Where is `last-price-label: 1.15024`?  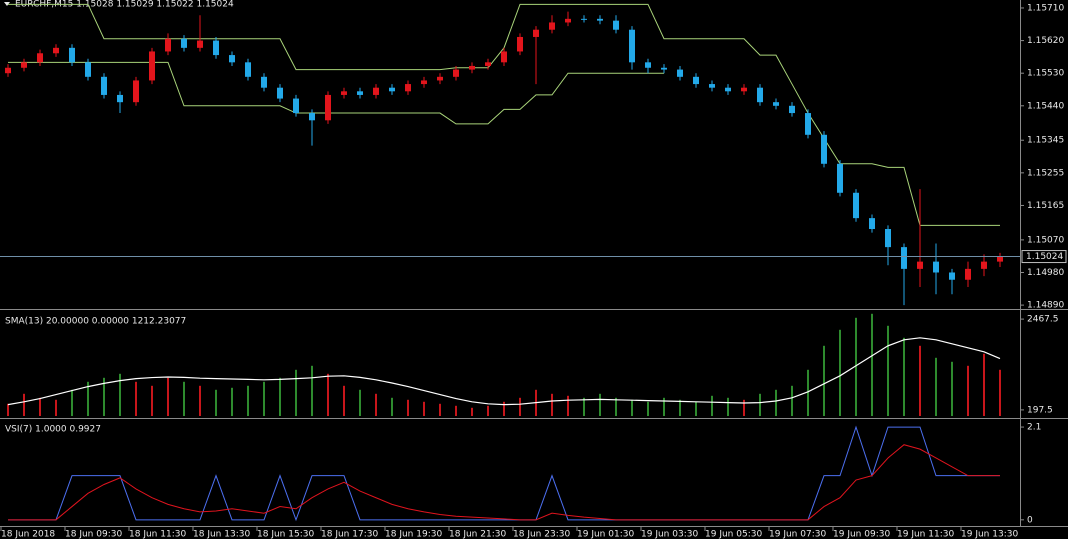 last-price-label: 1.15024 is located at coordinates (1044, 257).